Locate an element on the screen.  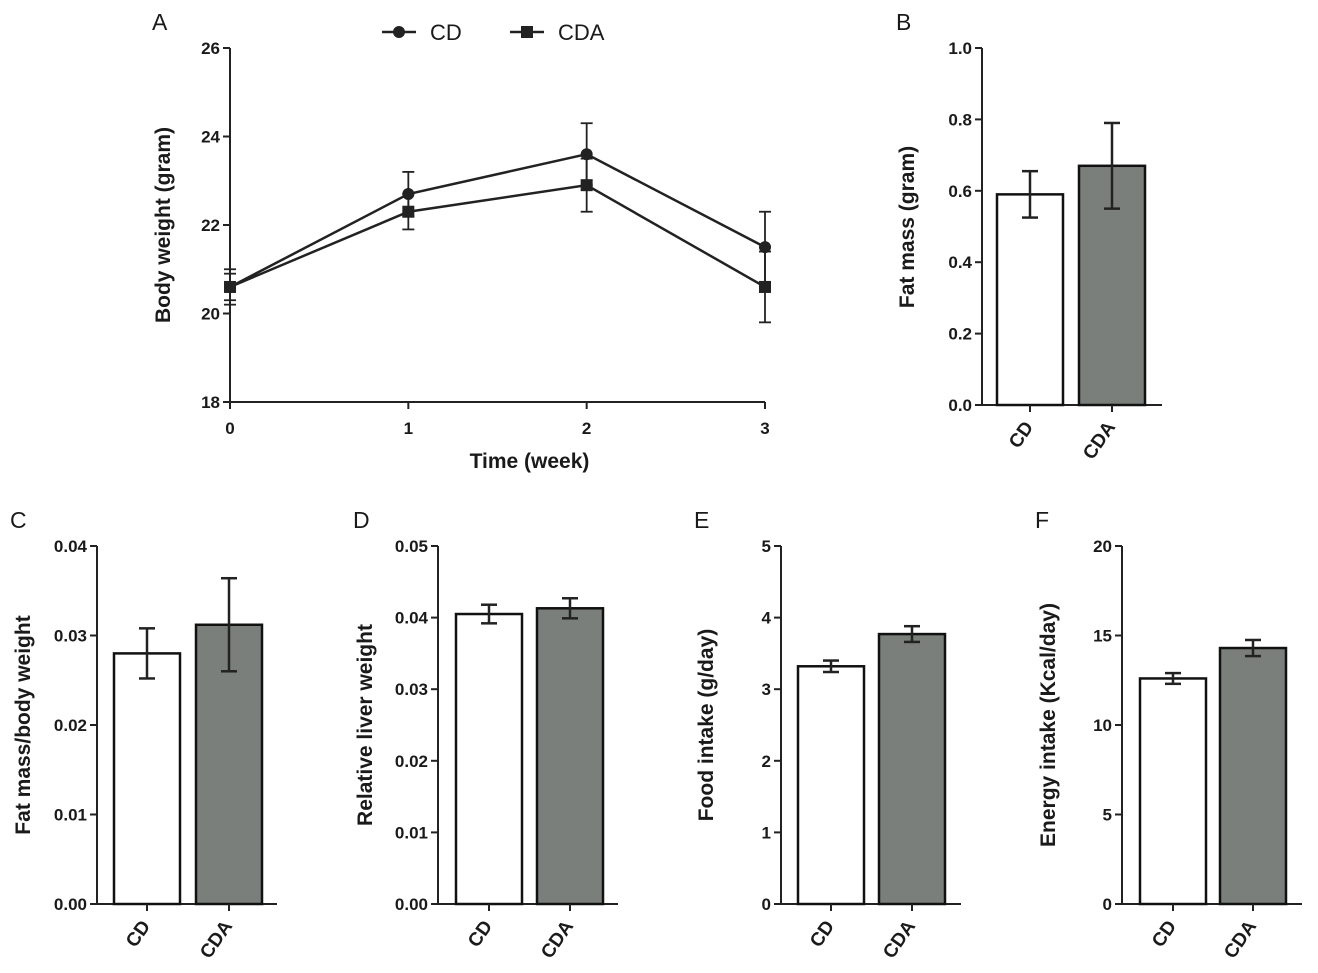
panel-b-bars: CD CDA is located at coordinates (1072, 292).